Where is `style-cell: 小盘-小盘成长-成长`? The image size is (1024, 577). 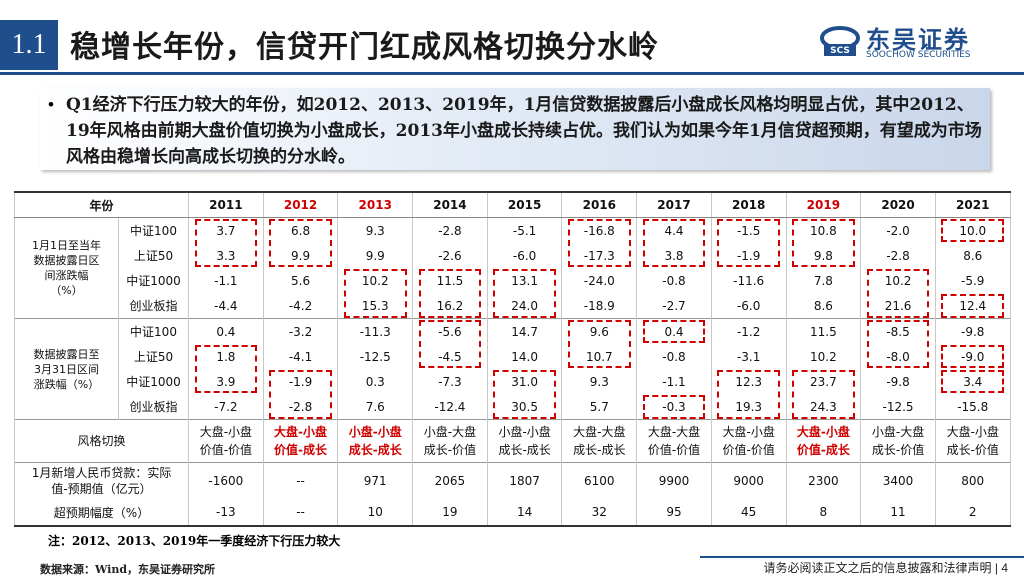 style-cell: 小盘-小盘成长-成长 is located at coordinates (524, 441).